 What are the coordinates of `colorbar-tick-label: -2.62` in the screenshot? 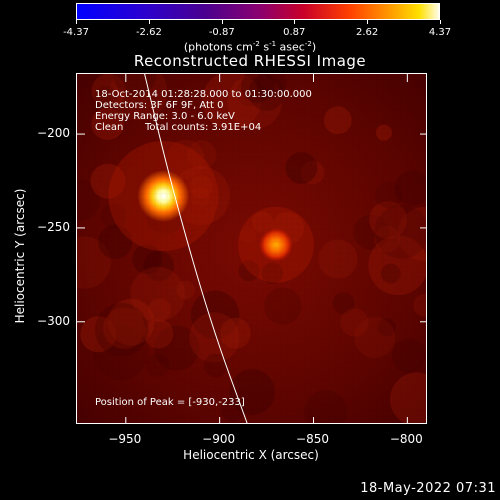 It's located at (148, 32).